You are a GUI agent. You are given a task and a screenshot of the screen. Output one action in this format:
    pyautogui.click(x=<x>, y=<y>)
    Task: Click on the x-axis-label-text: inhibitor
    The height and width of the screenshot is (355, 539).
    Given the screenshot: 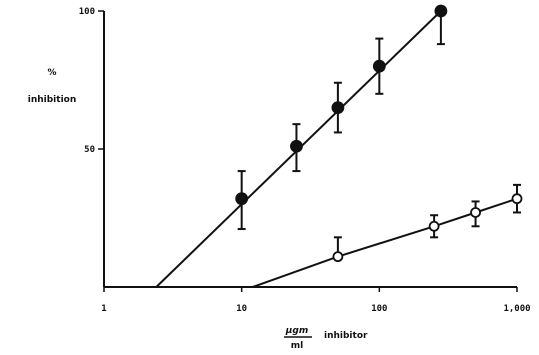 What is the action you would take?
    pyautogui.click(x=346, y=336)
    